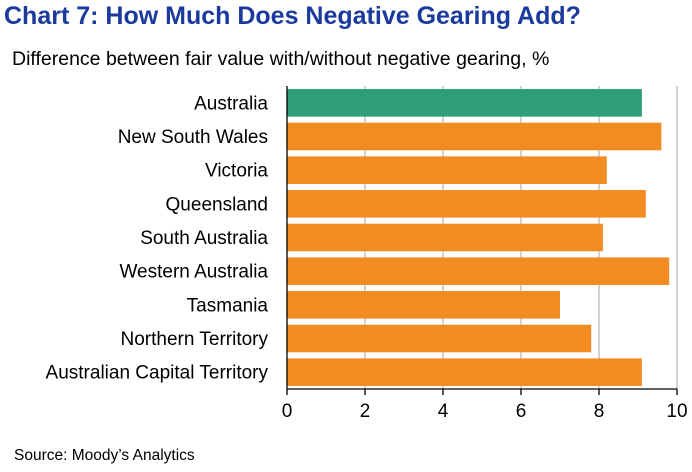  I want to click on category-label: Queensland, so click(217, 204).